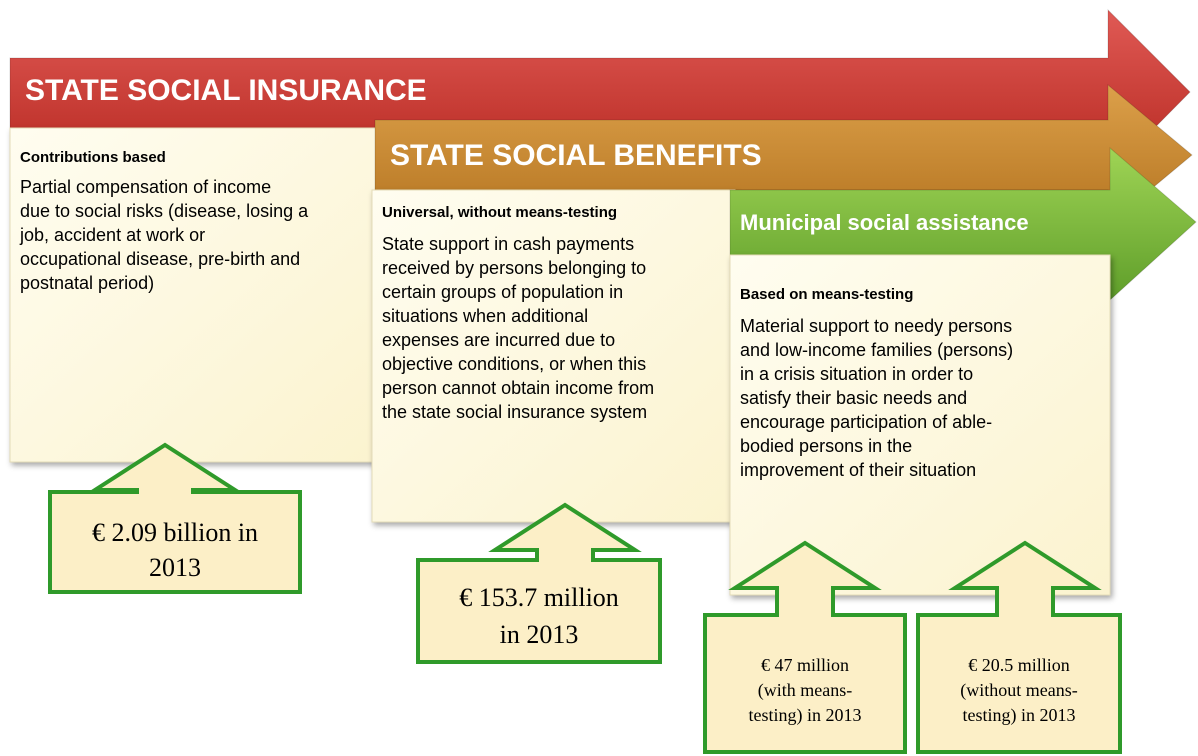 The width and height of the screenshot is (1198, 756). I want to click on callout-text: 2013, so click(175, 567).